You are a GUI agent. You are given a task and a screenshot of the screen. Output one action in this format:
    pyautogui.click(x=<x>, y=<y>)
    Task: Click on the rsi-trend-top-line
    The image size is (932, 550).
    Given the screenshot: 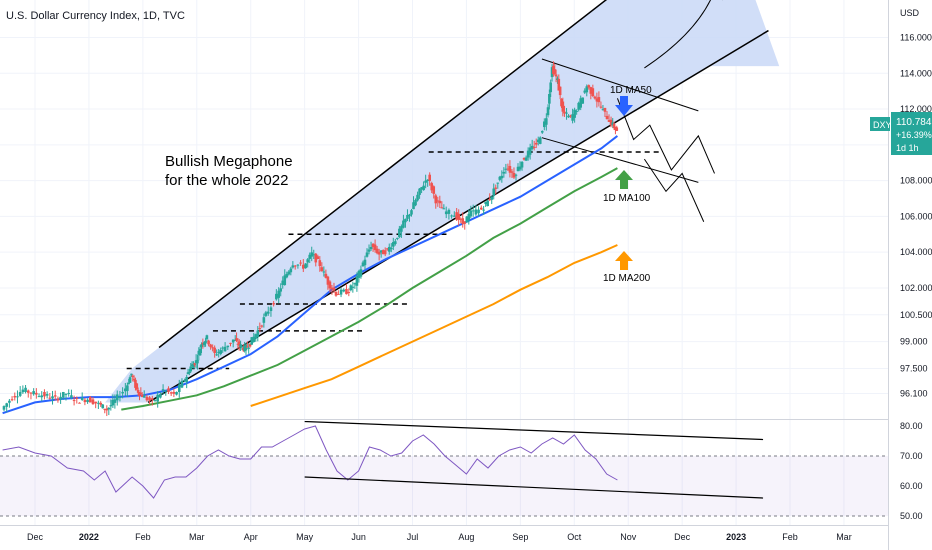 What is the action you would take?
    pyautogui.click(x=534, y=431)
    